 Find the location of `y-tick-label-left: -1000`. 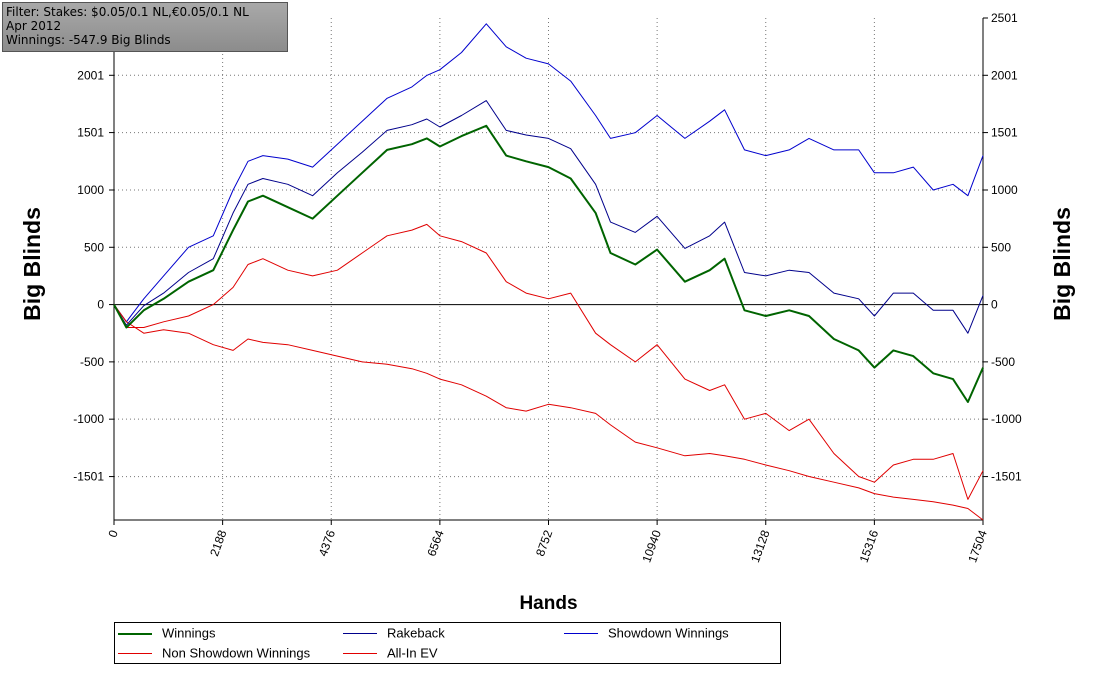

y-tick-label-left: -1000 is located at coordinates (88, 419).